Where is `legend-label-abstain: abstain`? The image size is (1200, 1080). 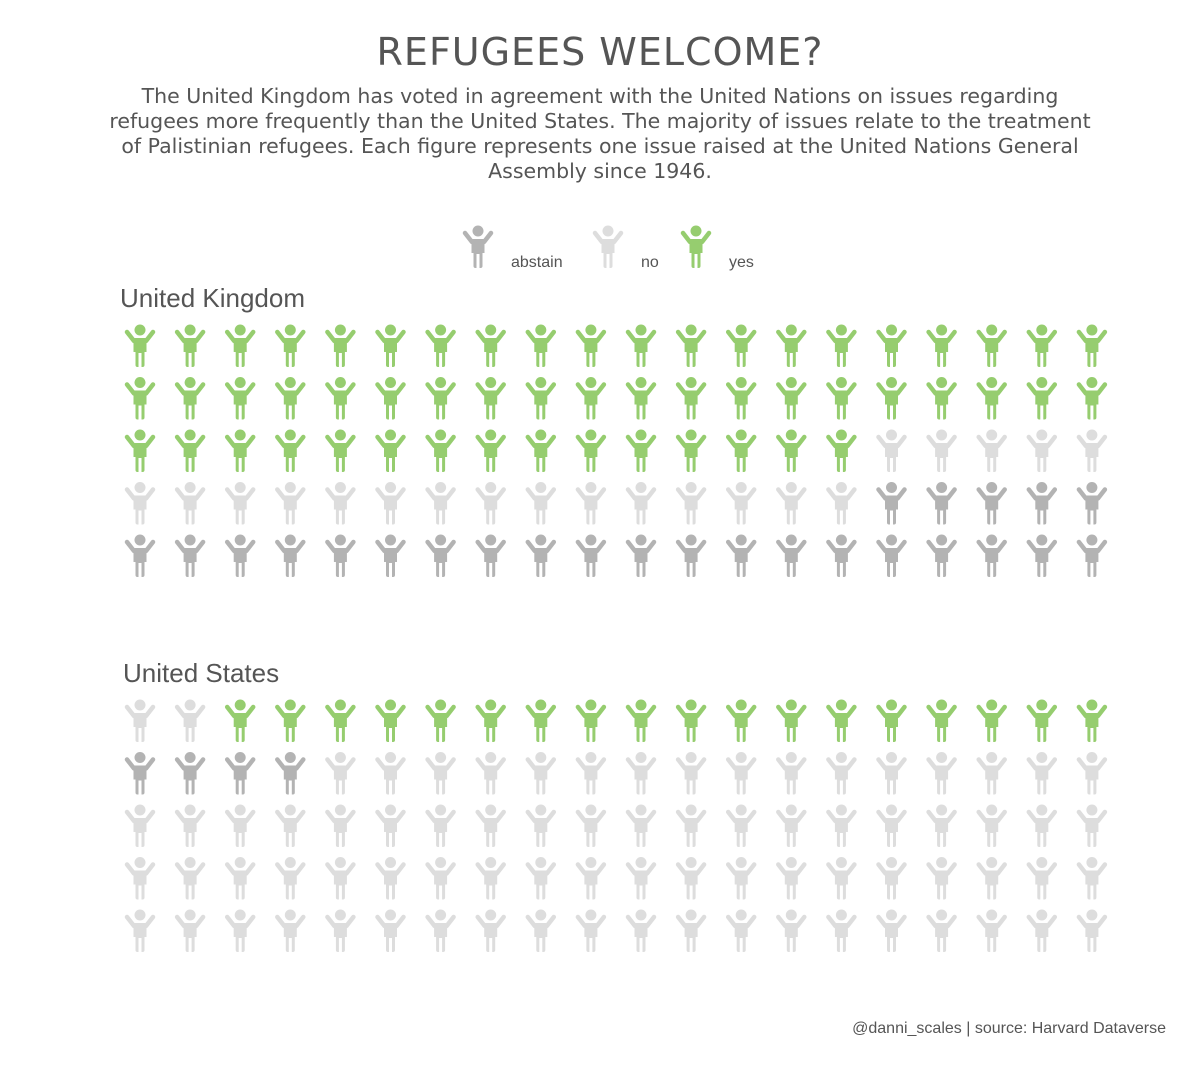
legend-label-abstain: abstain is located at coordinates (537, 262).